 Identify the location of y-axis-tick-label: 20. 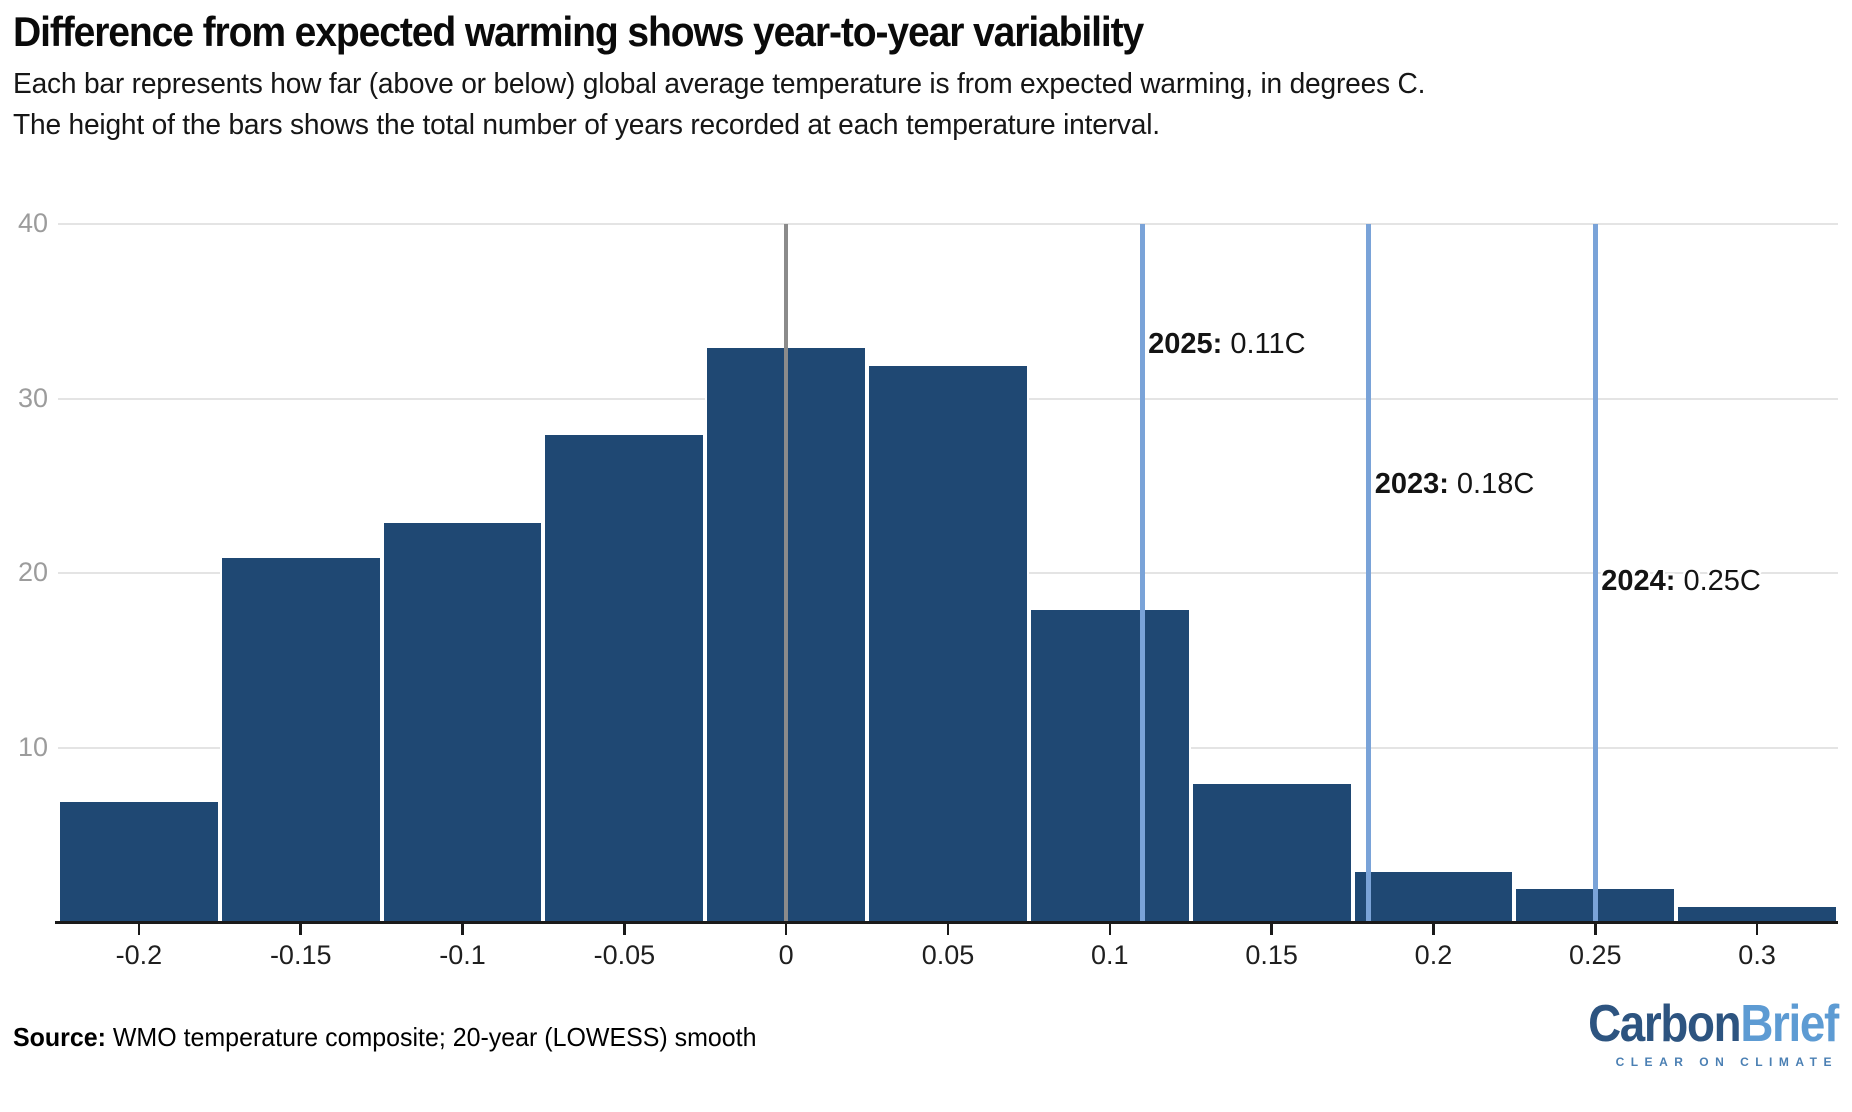
(32, 572).